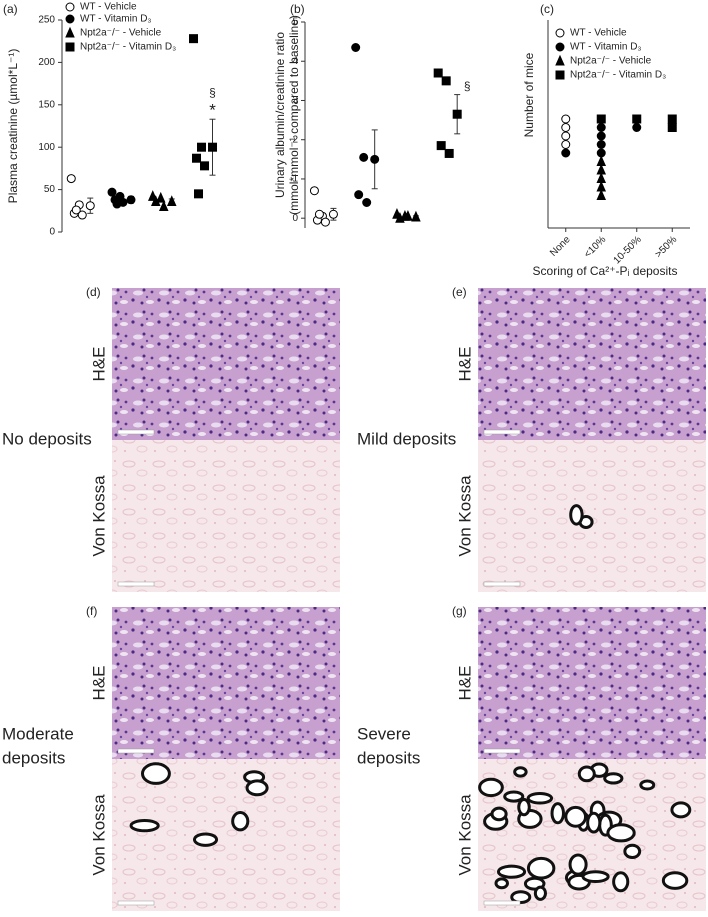 The image size is (708, 917). I want to click on caption: deposits, so click(33, 757).